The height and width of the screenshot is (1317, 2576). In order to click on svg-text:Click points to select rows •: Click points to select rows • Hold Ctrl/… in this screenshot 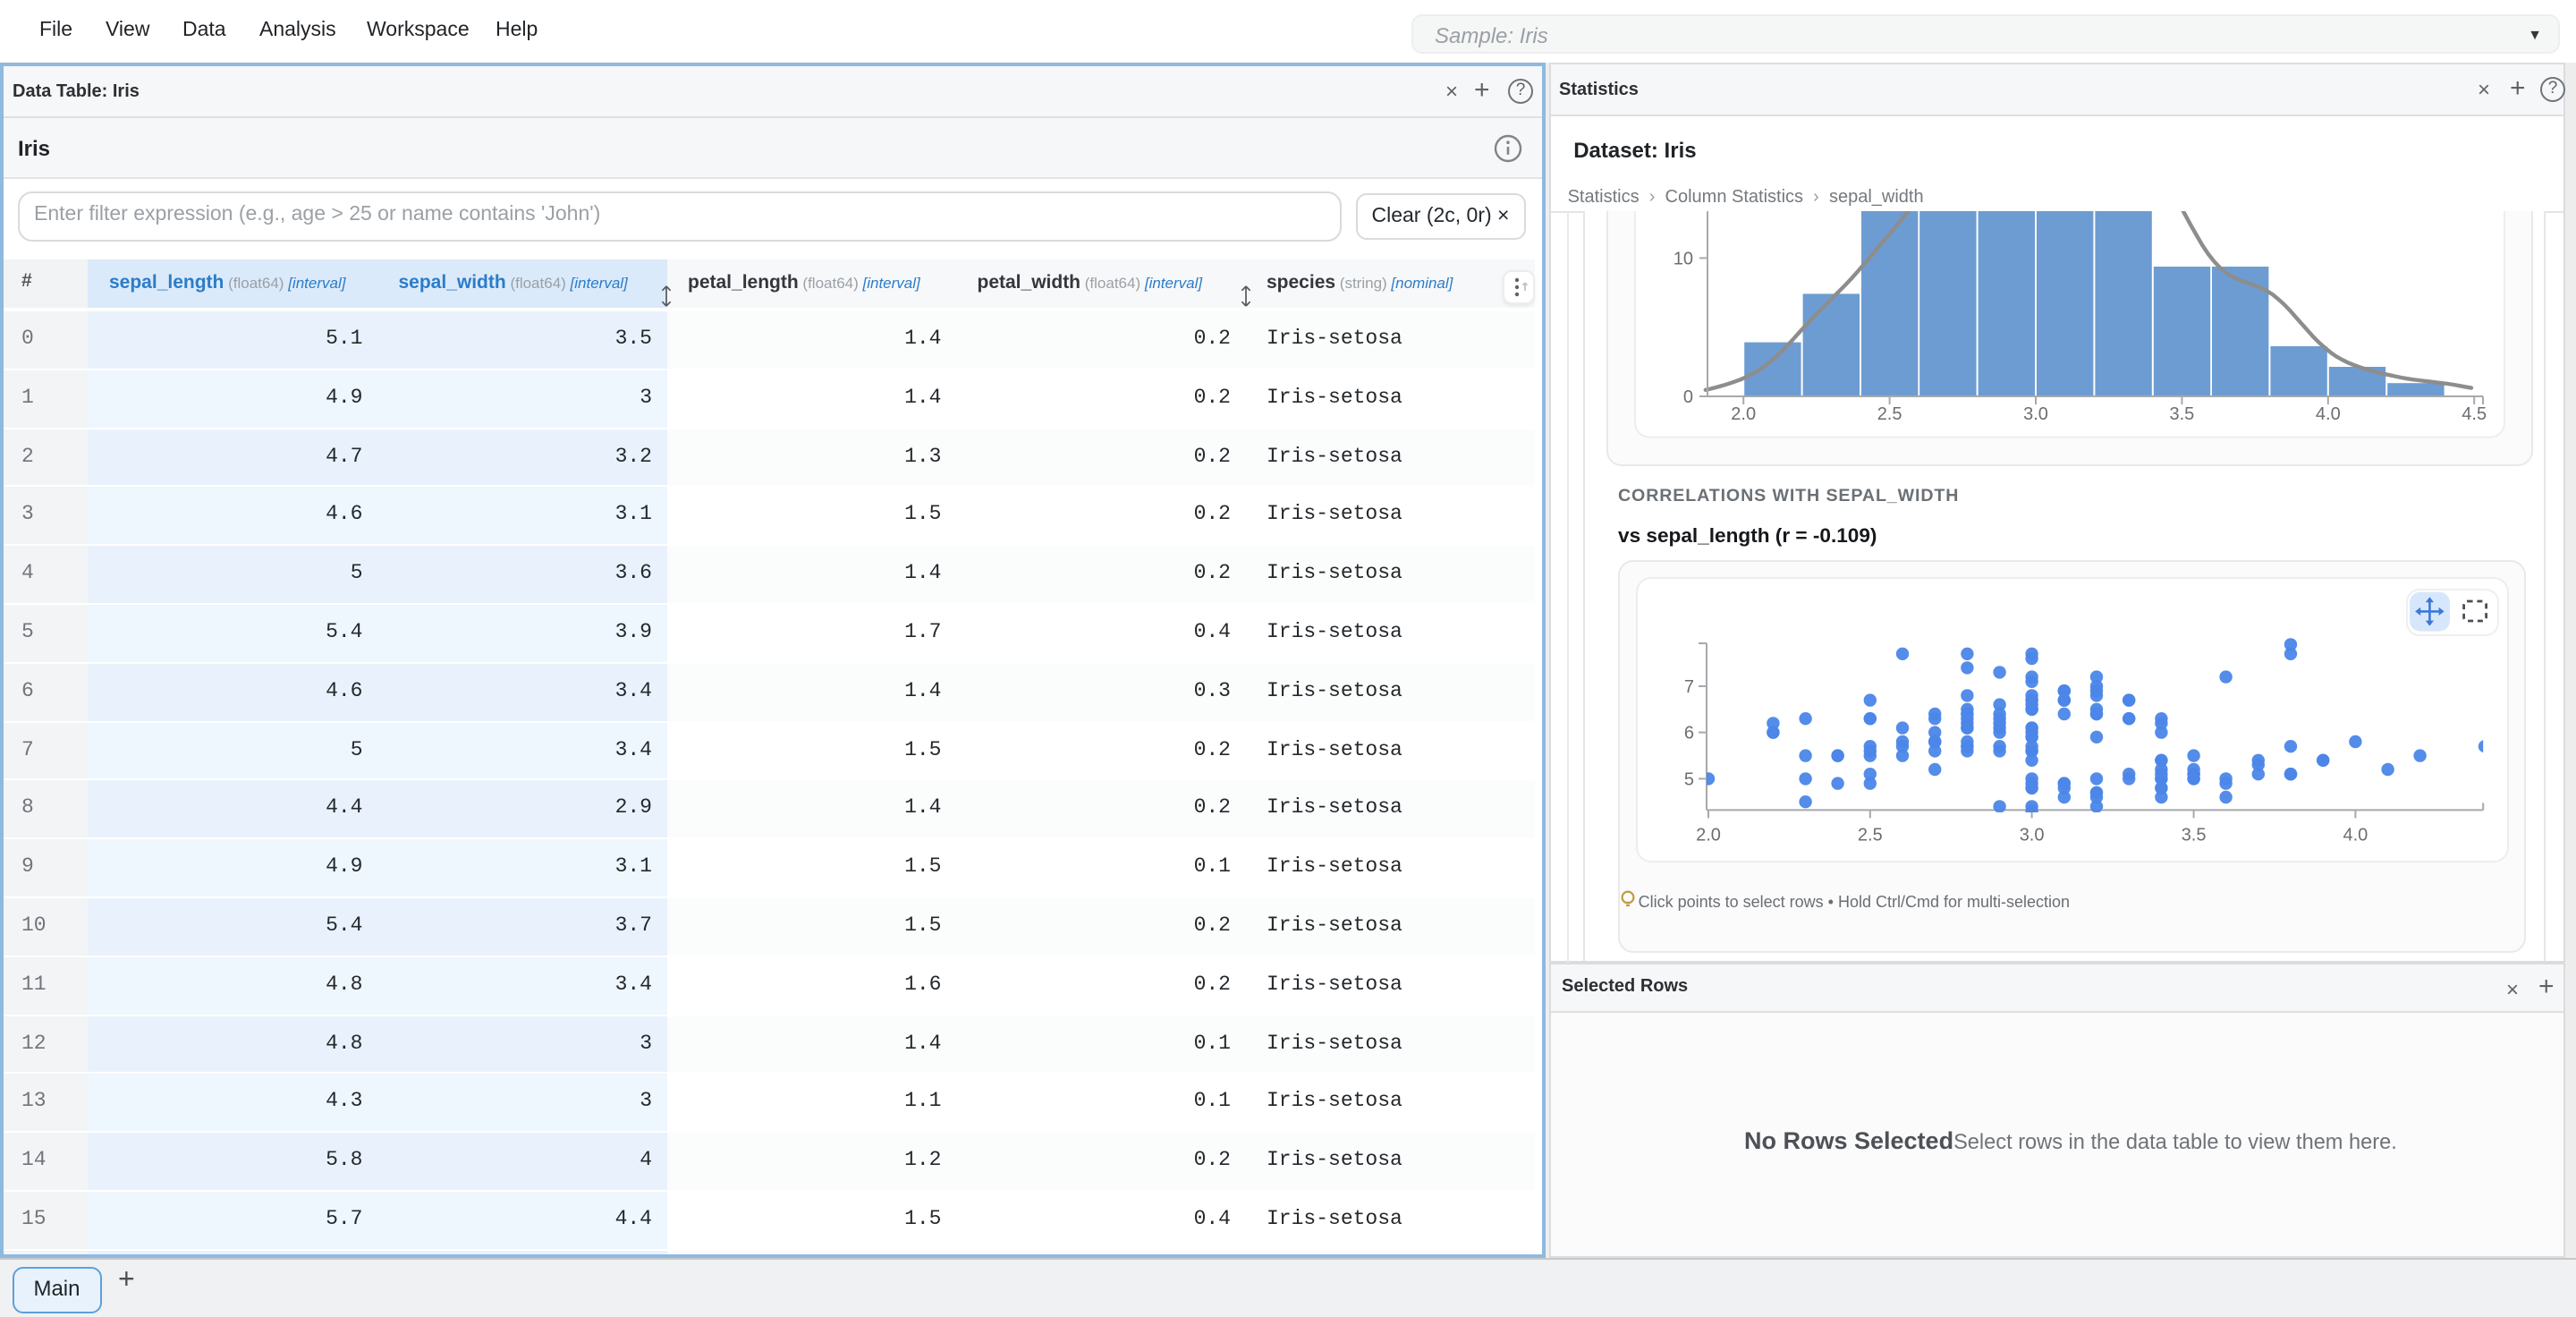, I will do `click(1854, 901)`.